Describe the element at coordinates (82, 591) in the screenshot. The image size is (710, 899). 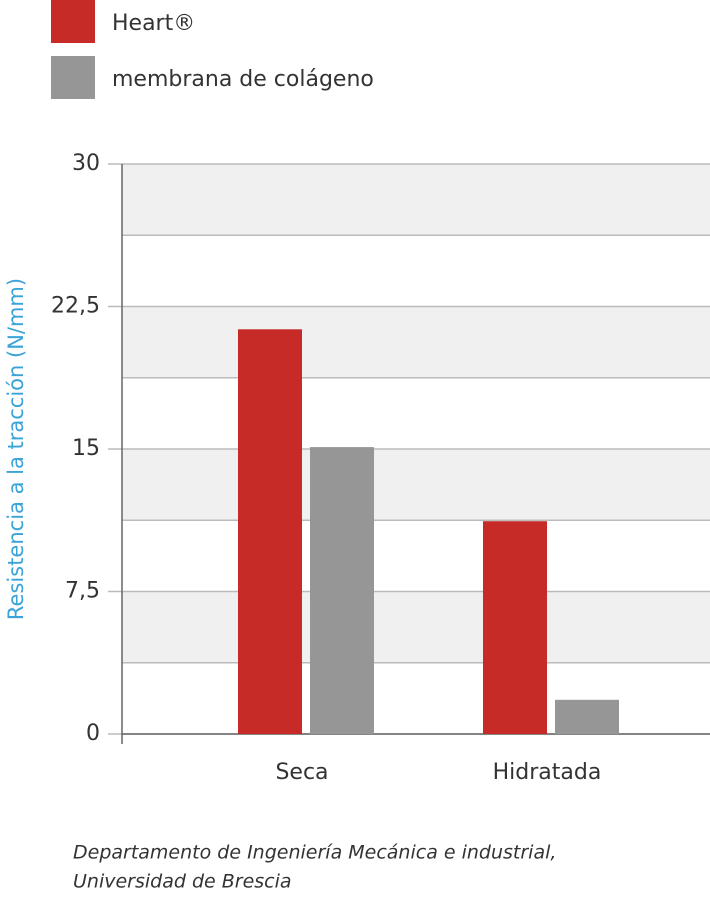
I see `y-tick-label: 7,5` at that location.